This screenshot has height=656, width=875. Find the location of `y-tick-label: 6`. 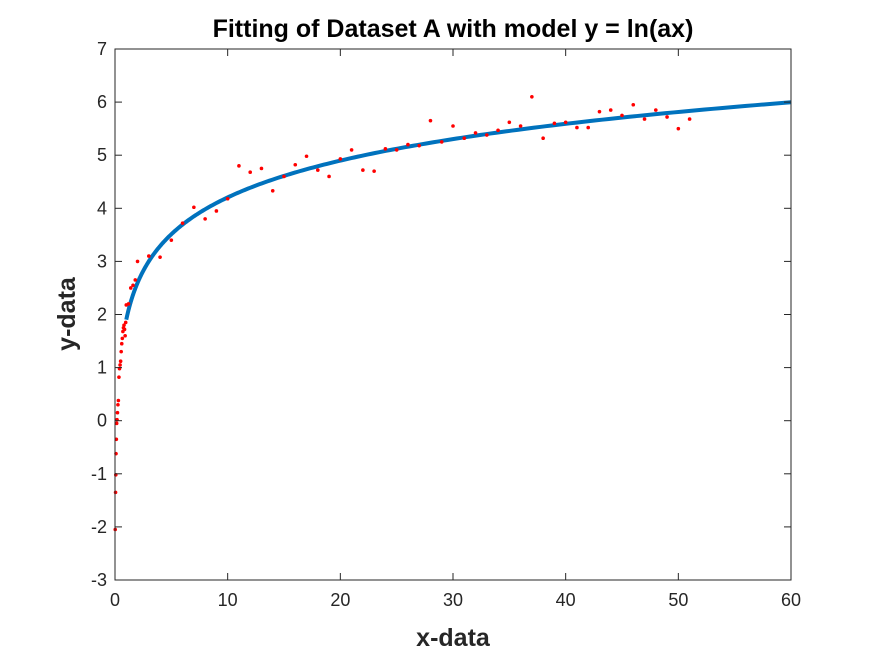

y-tick-label: 6 is located at coordinates (102, 102).